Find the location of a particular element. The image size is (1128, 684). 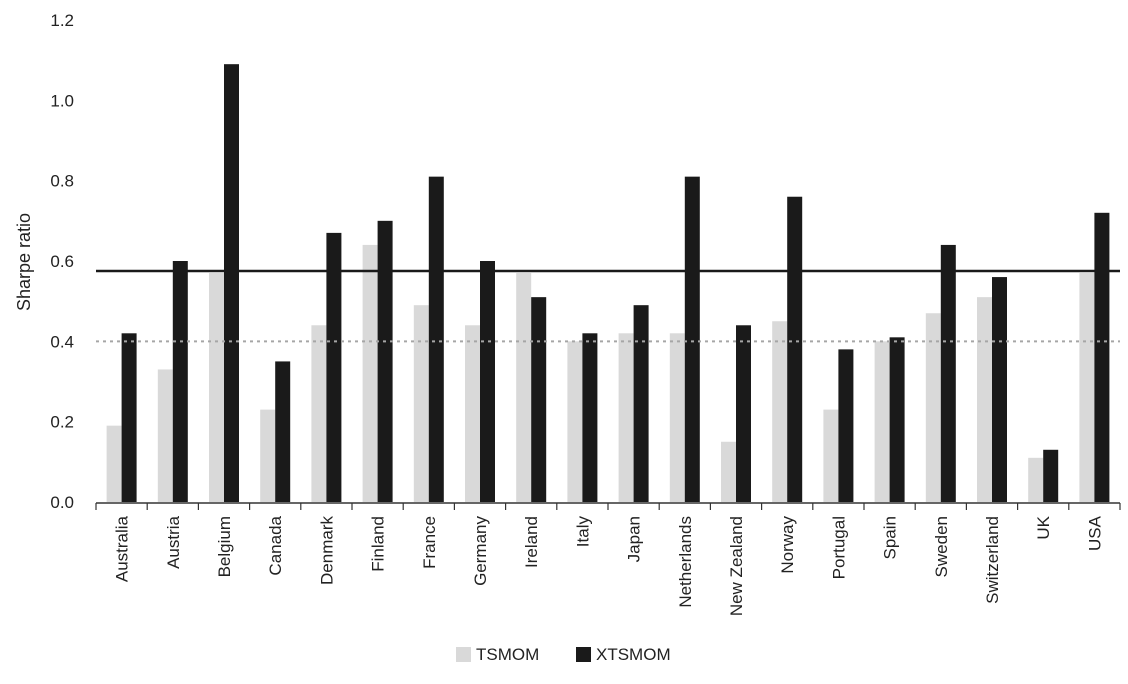

bar-xtsmom-finland is located at coordinates (385, 361).